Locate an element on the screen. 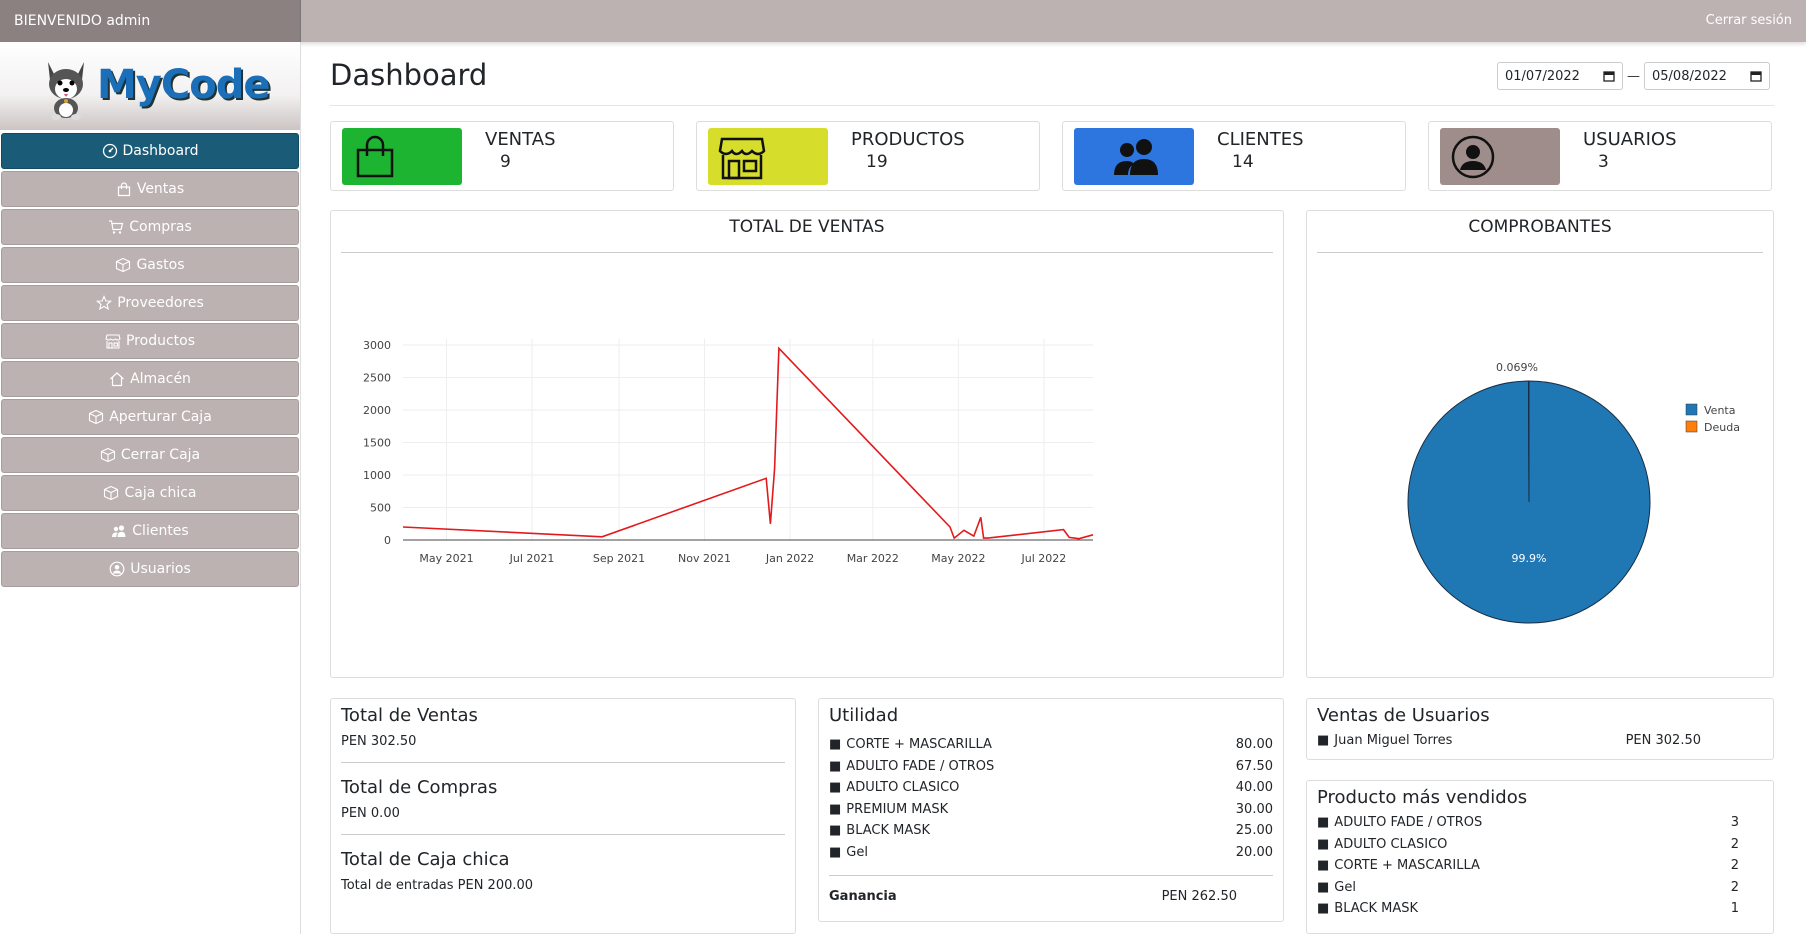 Image resolution: width=1806 pixels, height=934 pixels. sidebar-item-label: Usuarios is located at coordinates (160, 569).